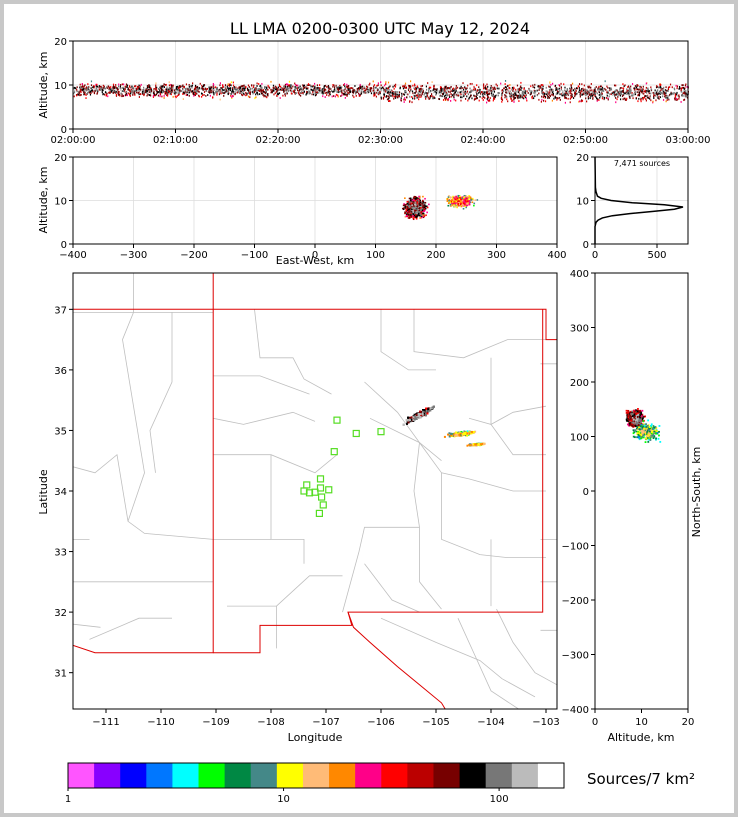 The width and height of the screenshot is (738, 817). What do you see at coordinates (440, 207) in the screenshot?
I see `east-west-sources` at bounding box center [440, 207].